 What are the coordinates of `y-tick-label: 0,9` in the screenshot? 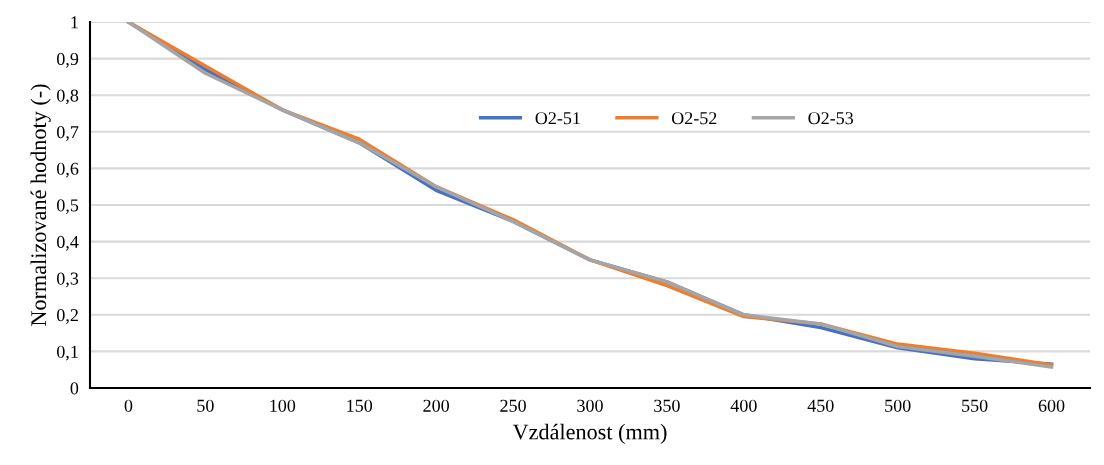 It's located at (68, 60).